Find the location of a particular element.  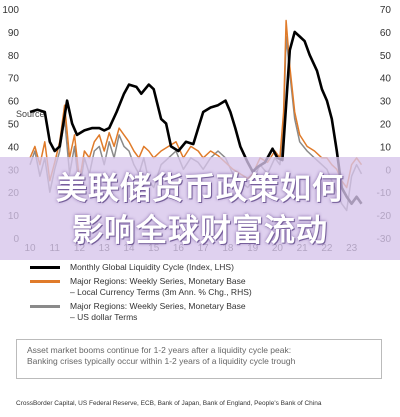

y-left-tick-label: 90 is located at coordinates (14, 33).